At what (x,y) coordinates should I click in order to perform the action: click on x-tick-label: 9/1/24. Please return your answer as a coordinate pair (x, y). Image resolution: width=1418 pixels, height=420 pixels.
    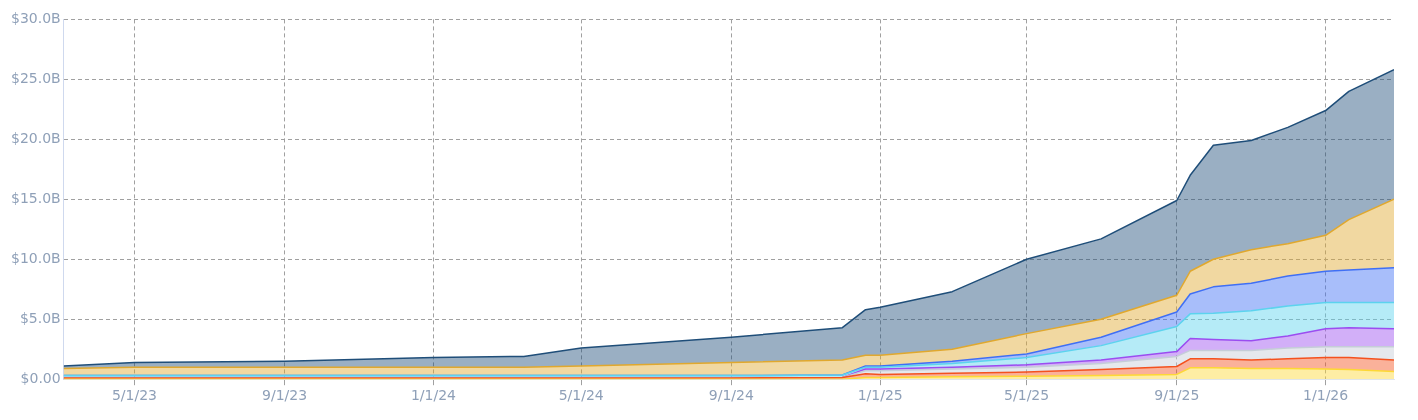
    Looking at the image, I should click on (731, 395).